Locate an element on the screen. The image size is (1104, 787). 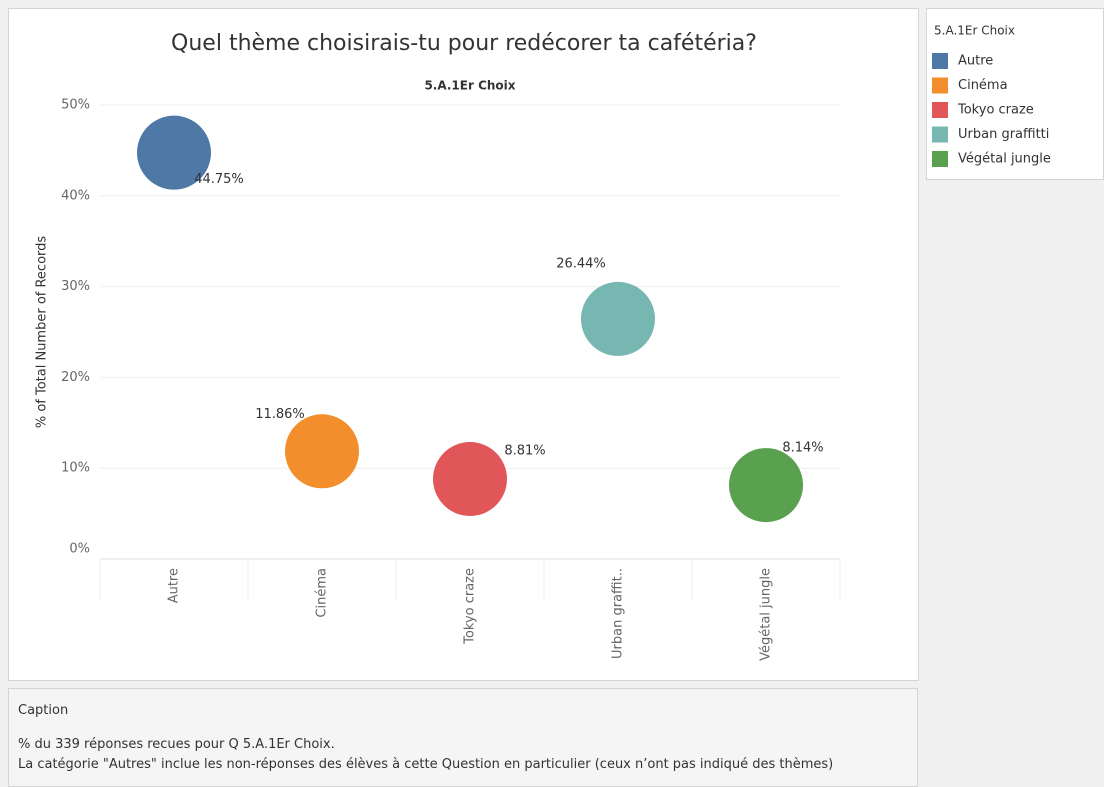
y-tick-label: 10% is located at coordinates (75, 468).